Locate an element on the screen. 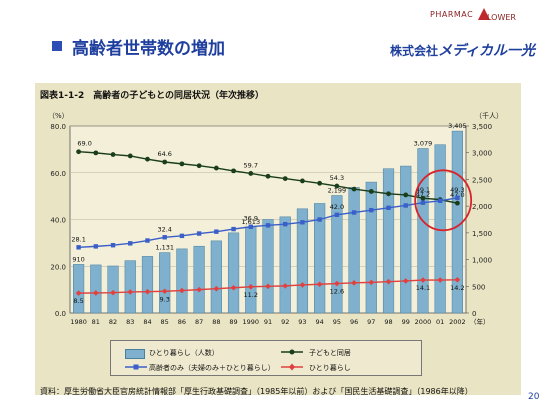 This screenshot has height=420, width=560. x-tick-label: 84 is located at coordinates (147, 322).